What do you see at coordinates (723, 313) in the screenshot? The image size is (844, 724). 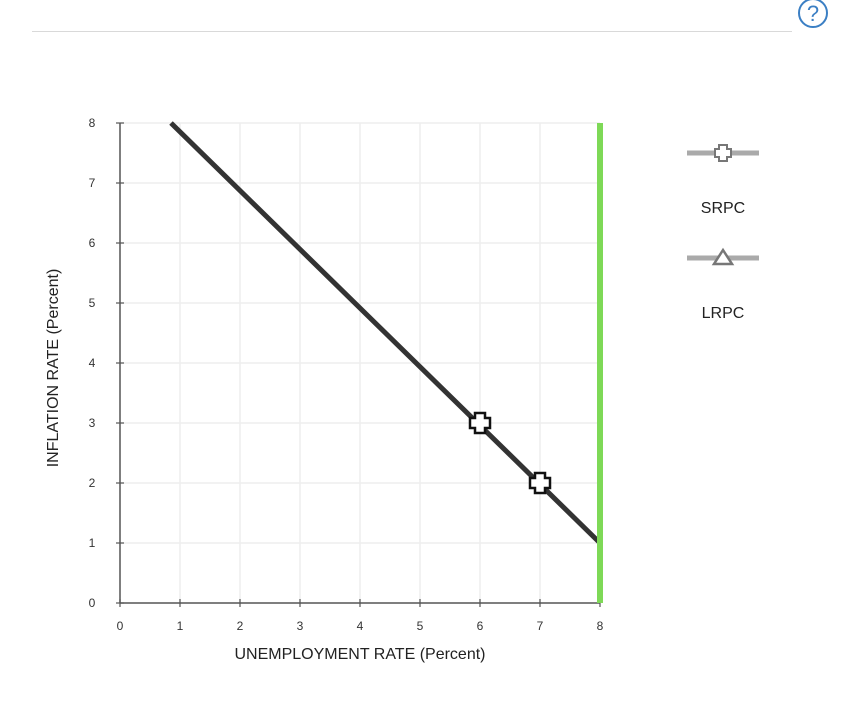 I see `legend-lrpc-label: LRPC` at bounding box center [723, 313].